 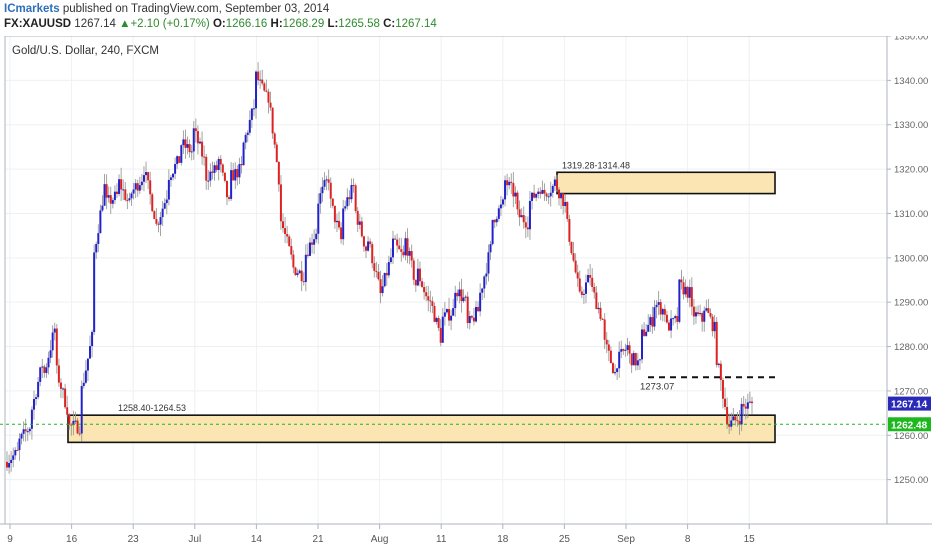 What do you see at coordinates (911, 436) in the screenshot?
I see `y-tick-label: 1260.00` at bounding box center [911, 436].